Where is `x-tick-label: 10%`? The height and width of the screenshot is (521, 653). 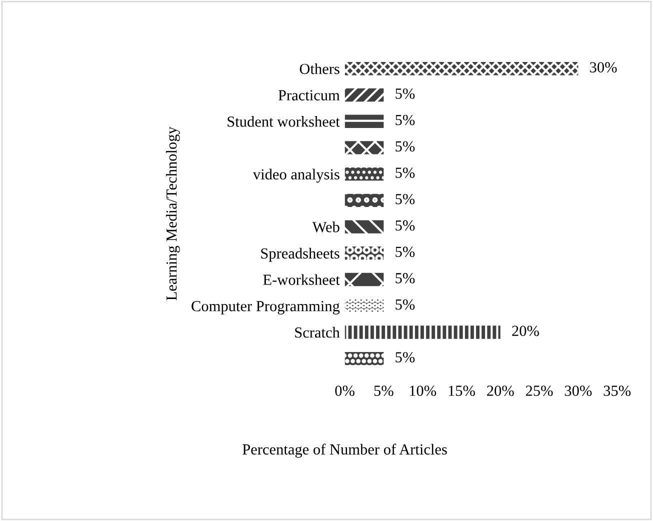 x-tick-label: 10% is located at coordinates (423, 391).